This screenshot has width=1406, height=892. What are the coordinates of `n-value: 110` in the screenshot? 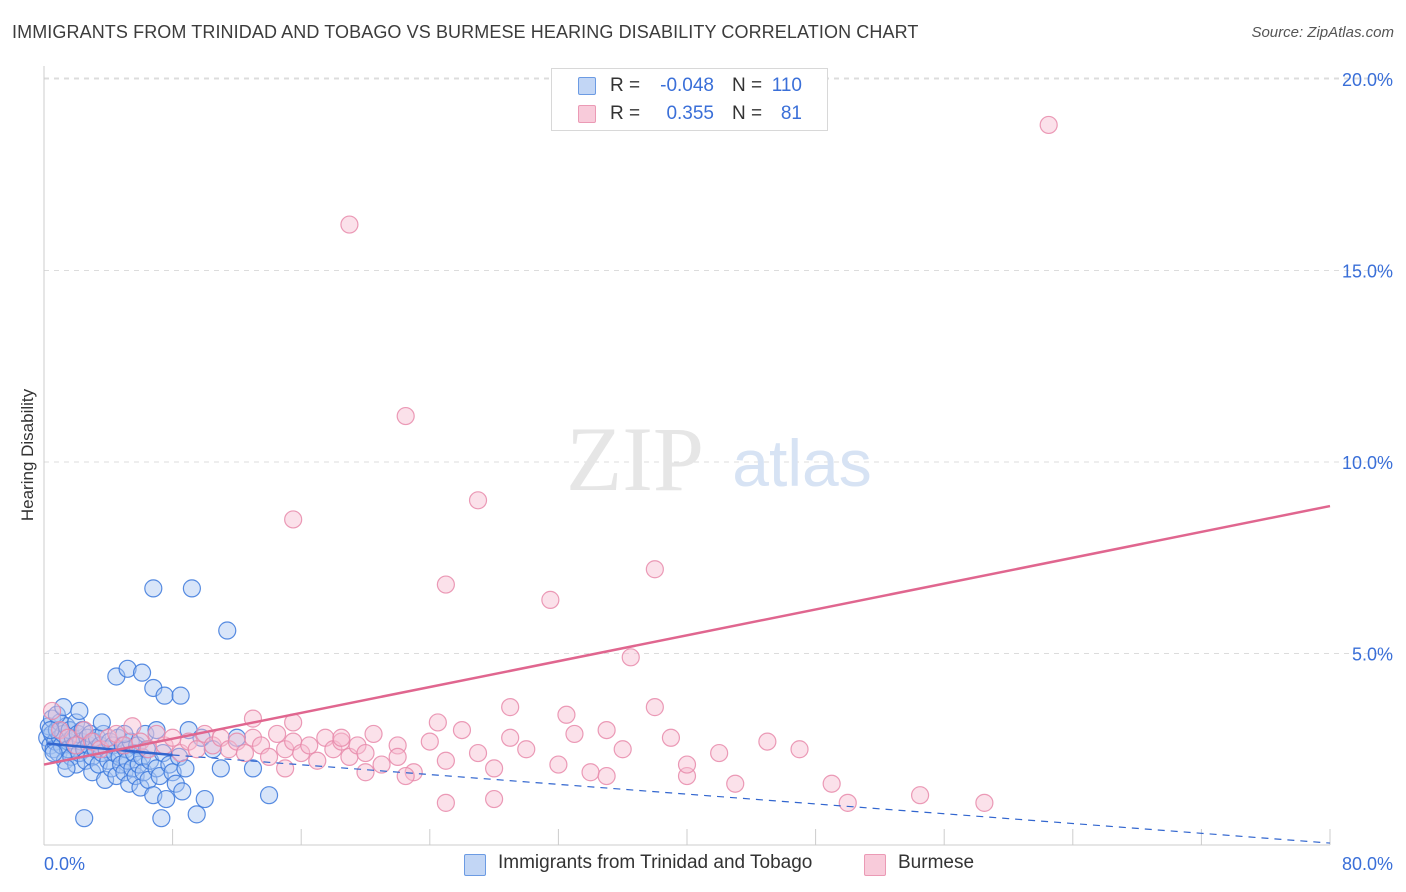 It's located at (786, 85).